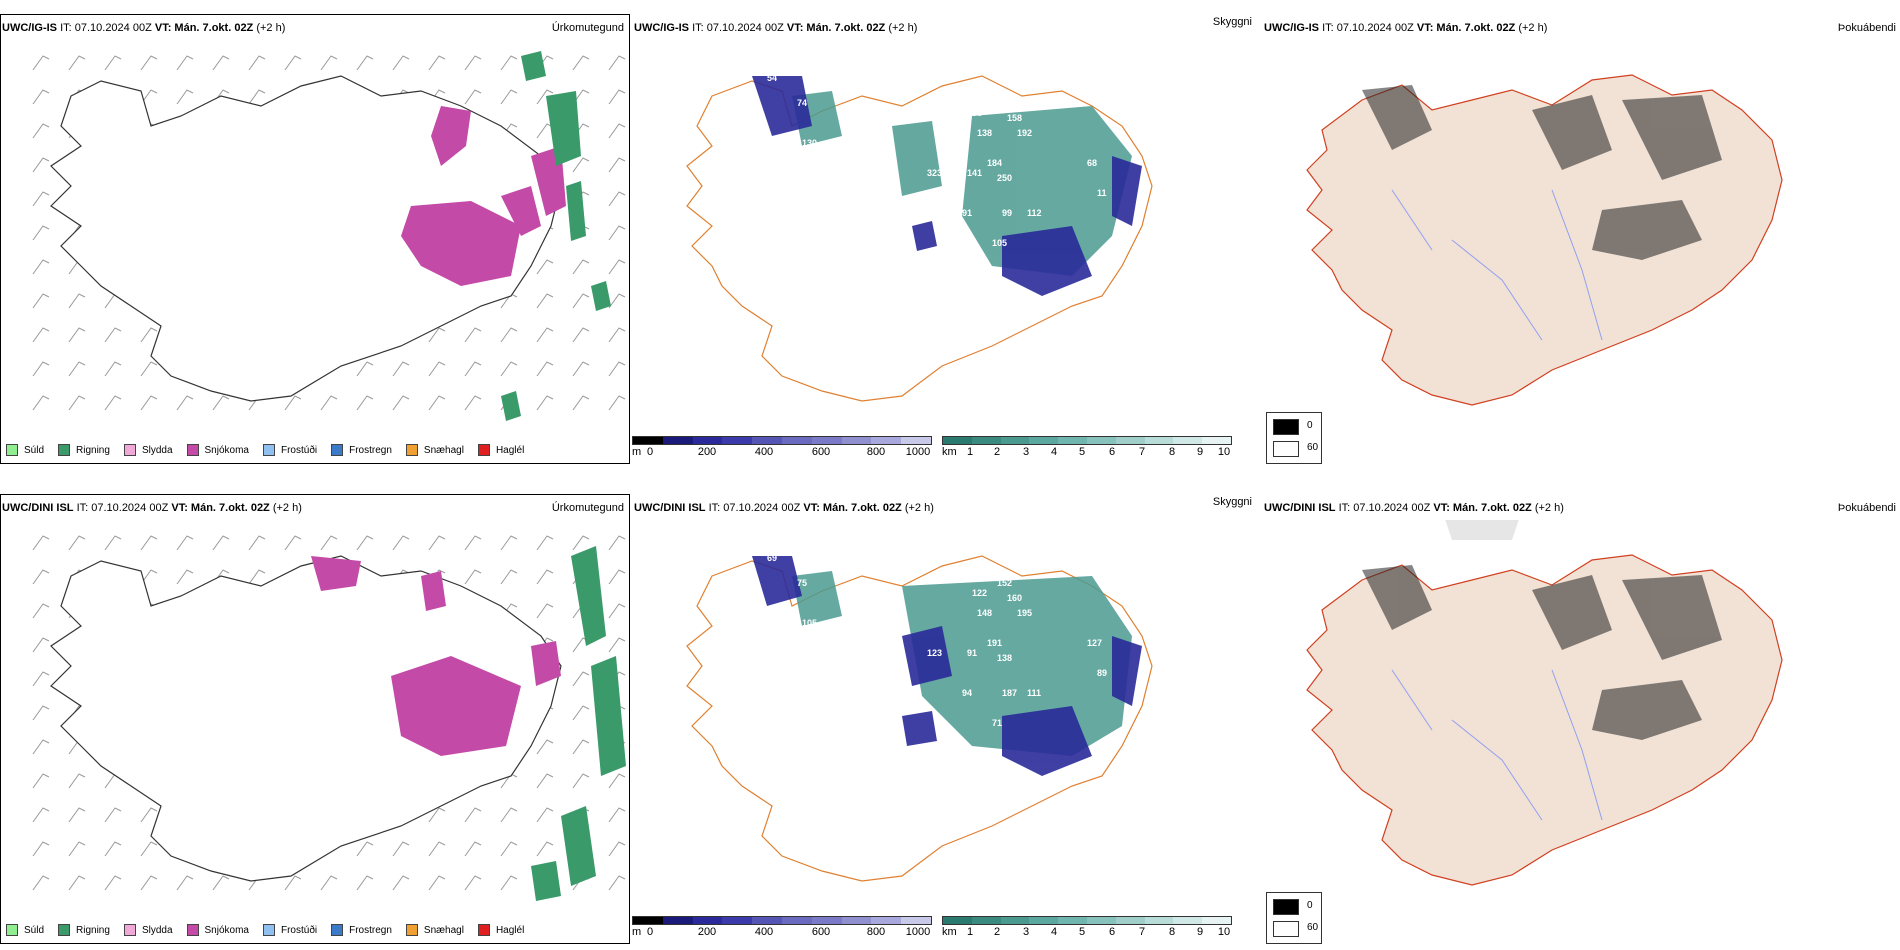 This screenshot has width=1900, height=950. I want to click on legend-item-rigning: Rigning, so click(84, 930).